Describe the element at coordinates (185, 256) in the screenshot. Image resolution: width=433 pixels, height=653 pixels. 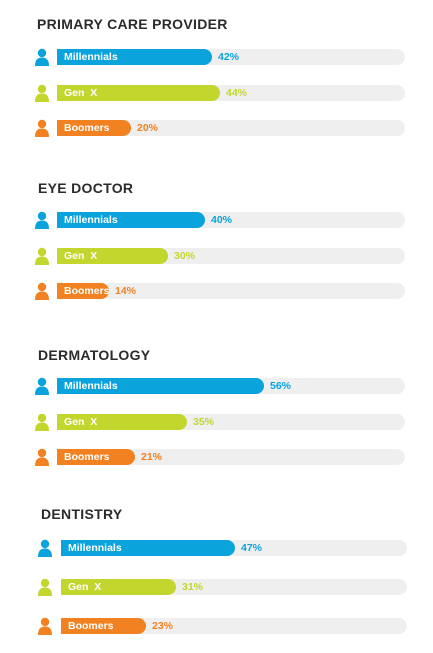
I see `value-label-gen-x: 30%` at that location.